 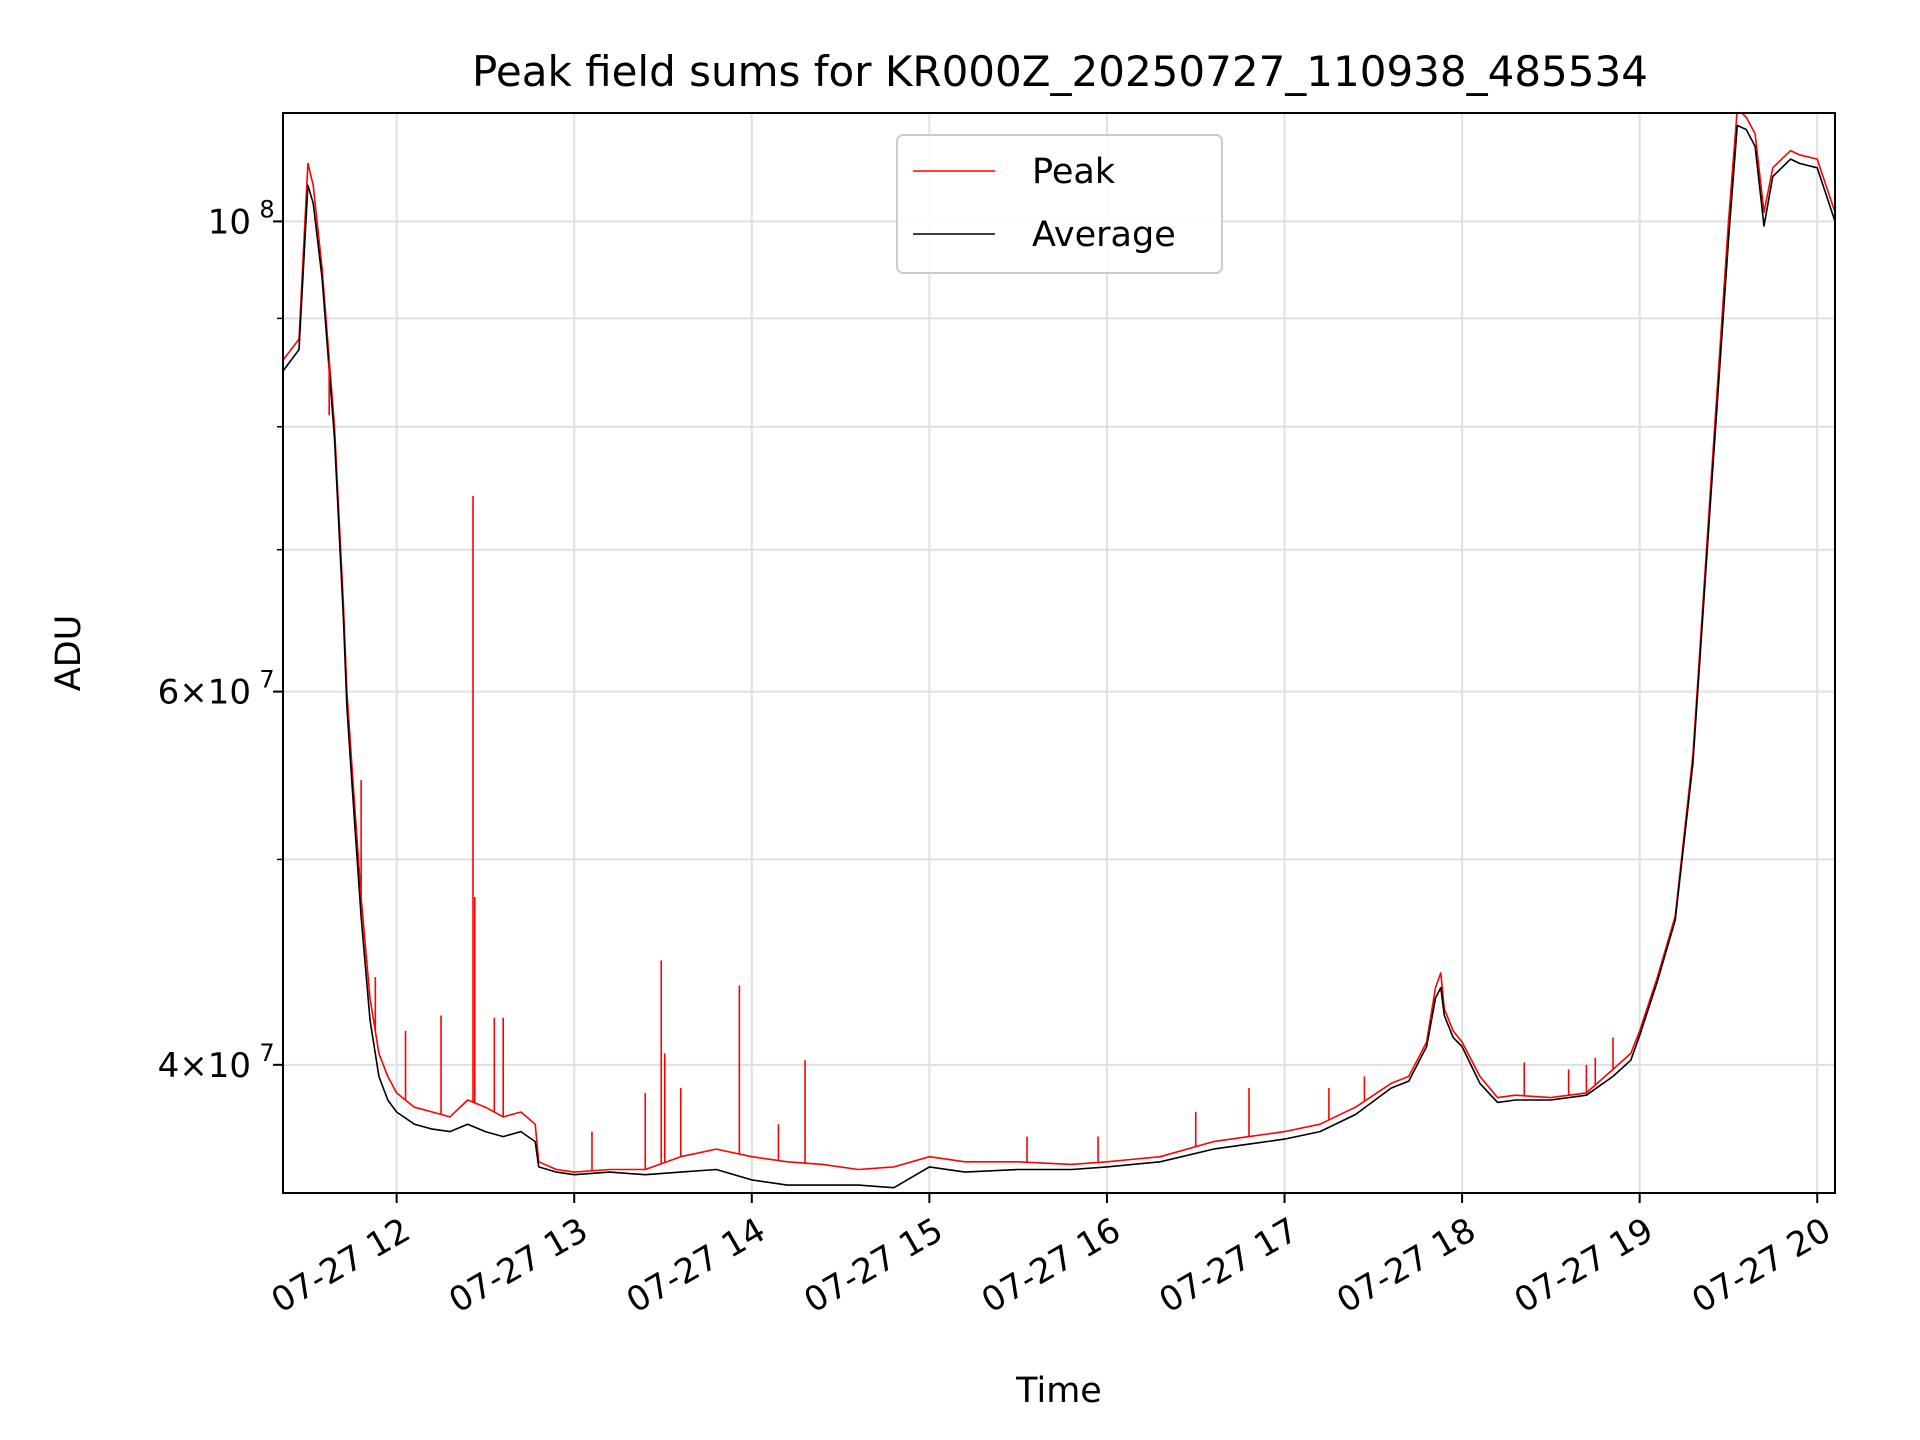 I want to click on y-axis-label: ADU, so click(x=69, y=653).